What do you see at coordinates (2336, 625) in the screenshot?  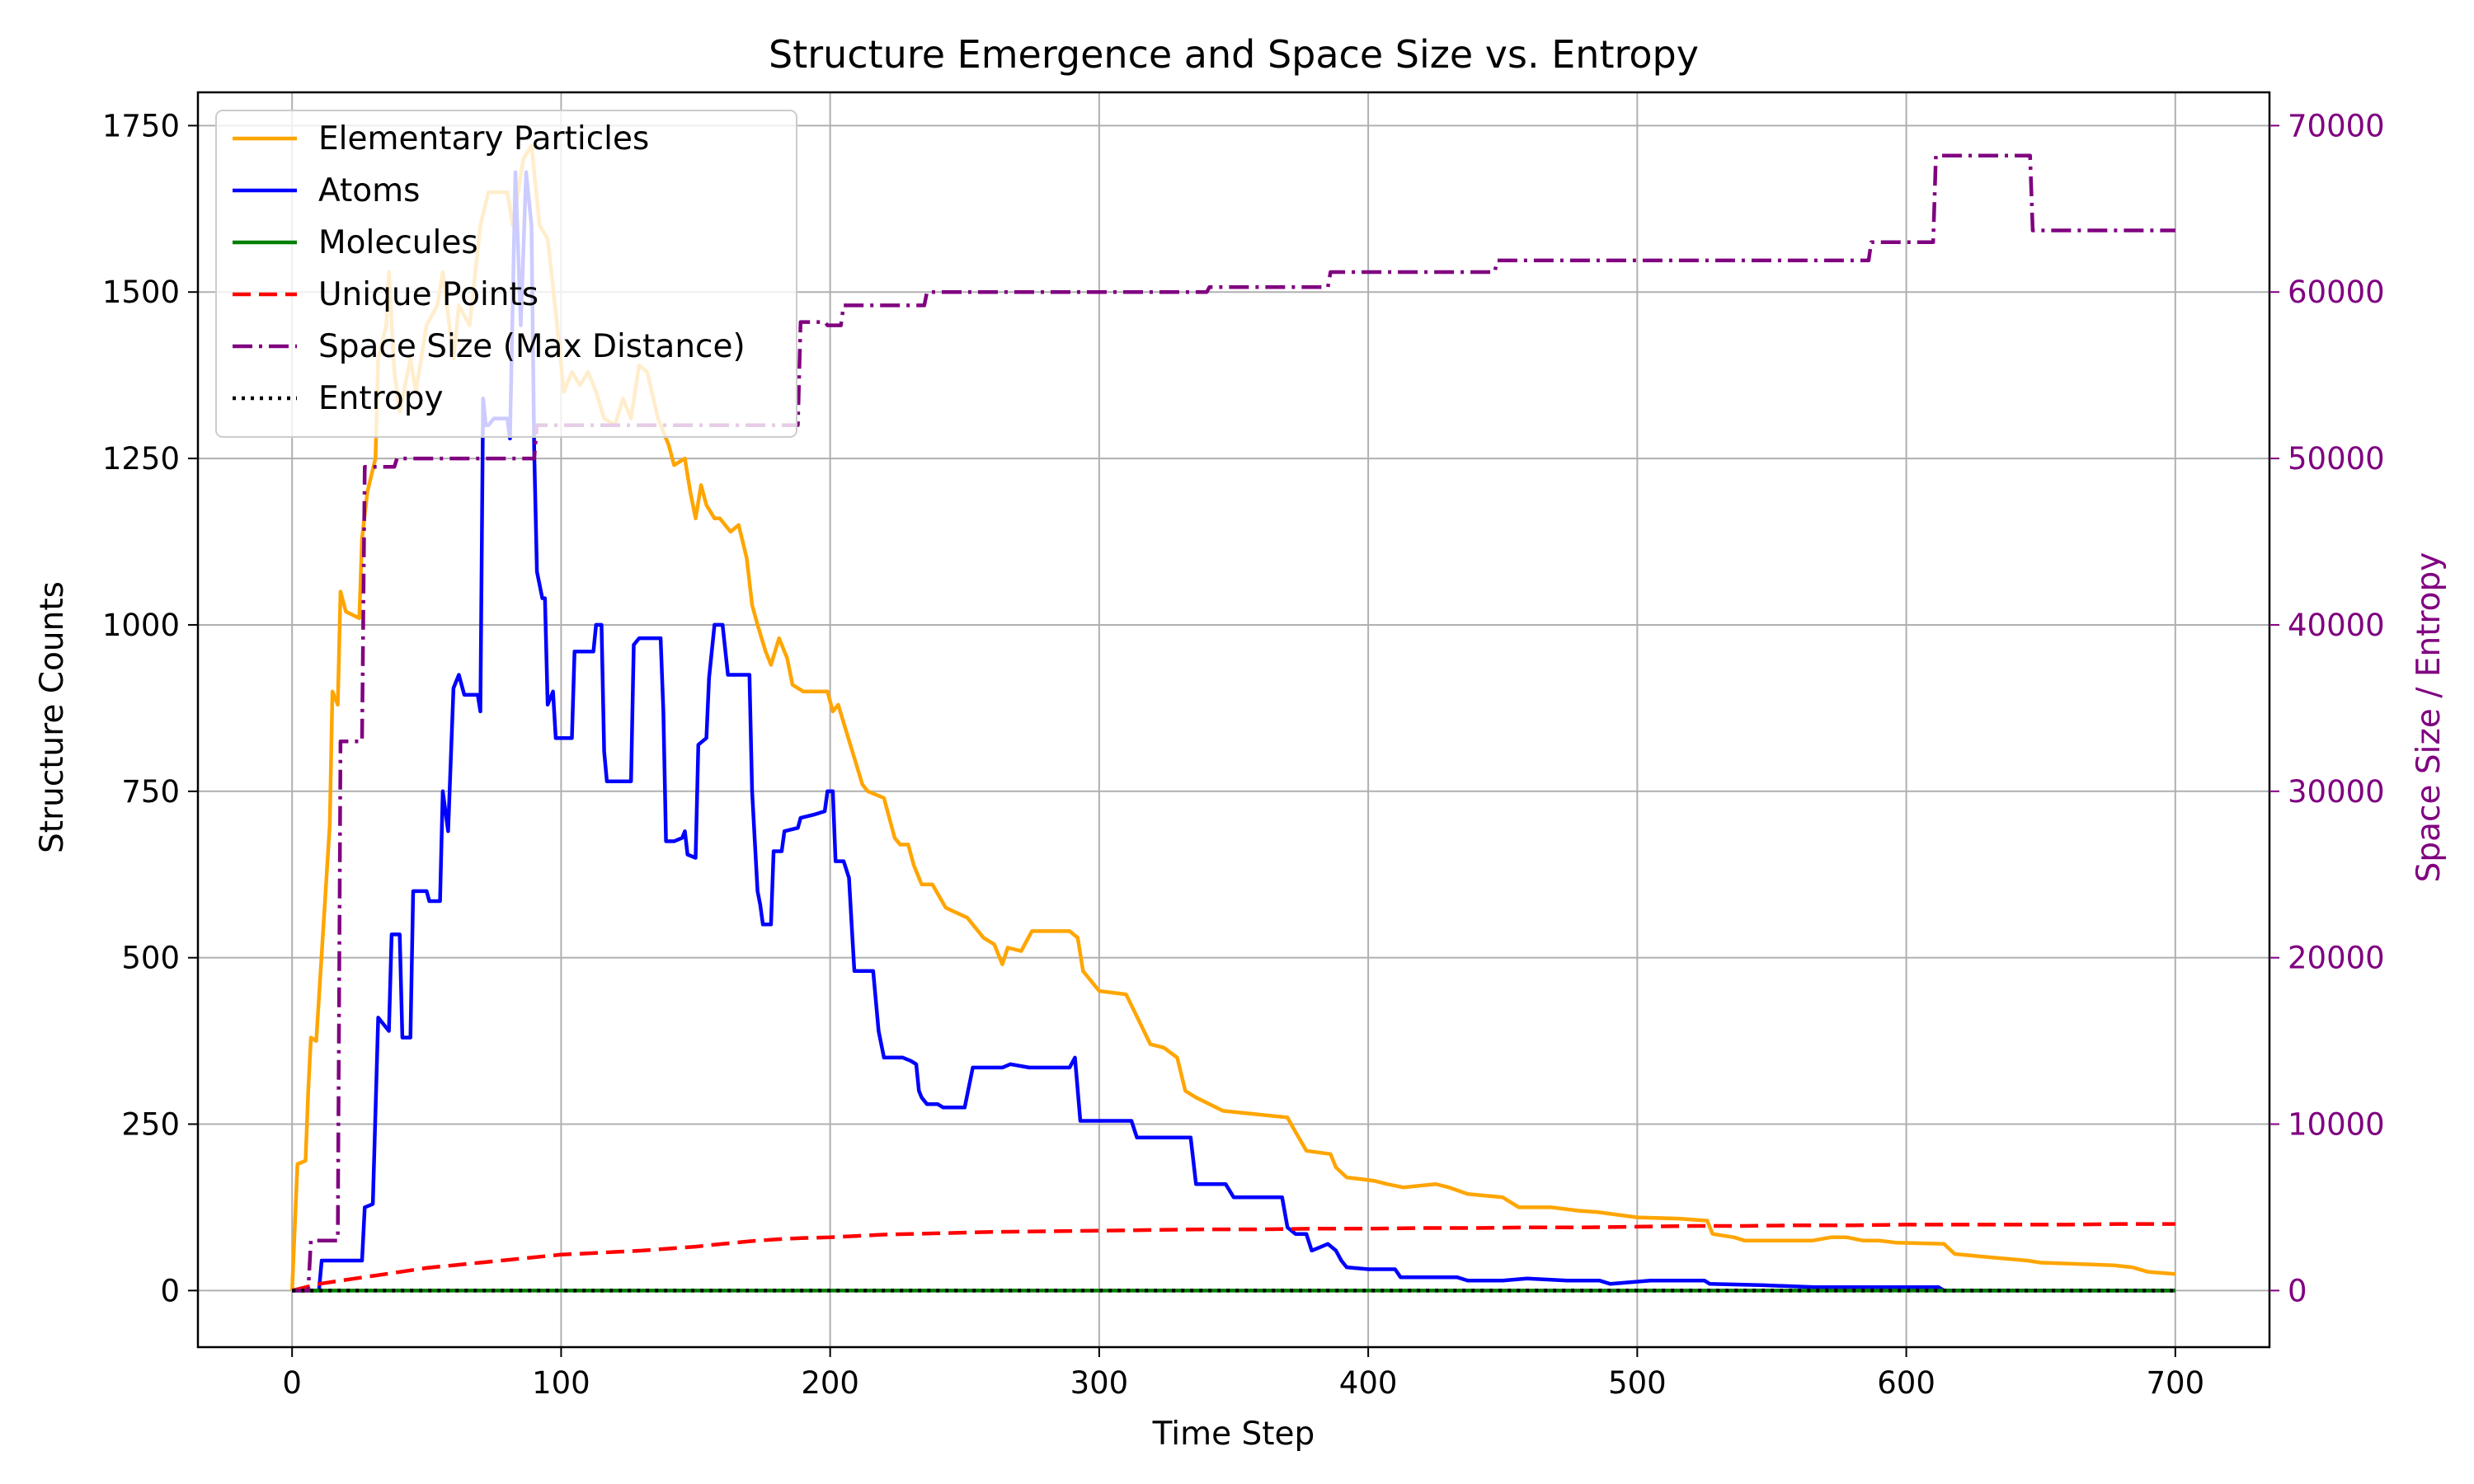 I see `y-right-tick-label: 40000` at bounding box center [2336, 625].